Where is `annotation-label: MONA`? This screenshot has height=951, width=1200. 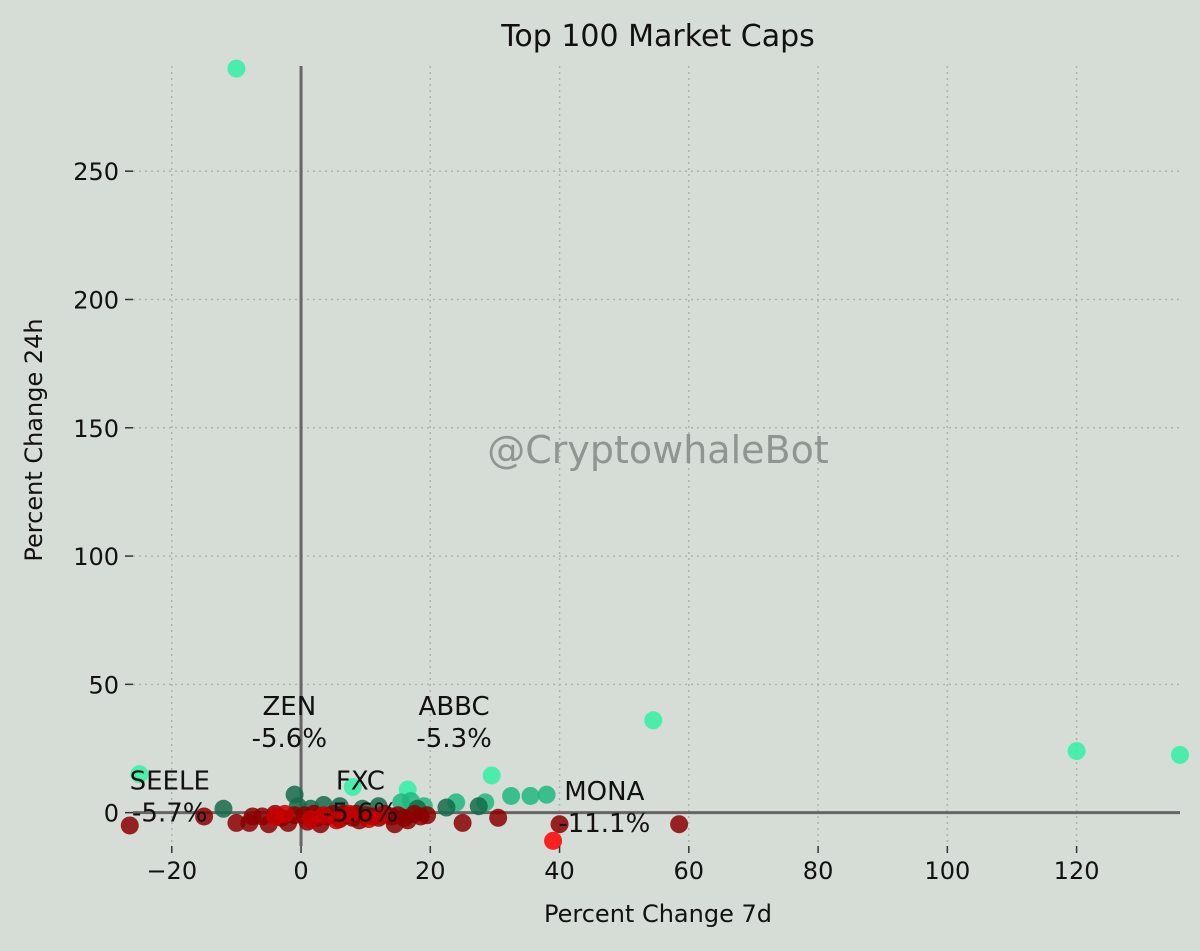
annotation-label: MONA is located at coordinates (604, 792).